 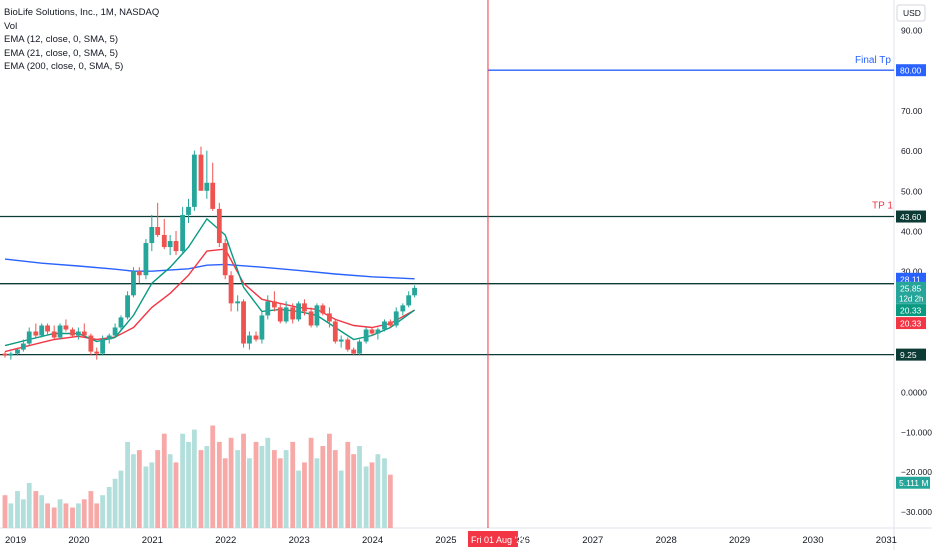 I want to click on volume-tick-label: −10.000, so click(x=916, y=432).